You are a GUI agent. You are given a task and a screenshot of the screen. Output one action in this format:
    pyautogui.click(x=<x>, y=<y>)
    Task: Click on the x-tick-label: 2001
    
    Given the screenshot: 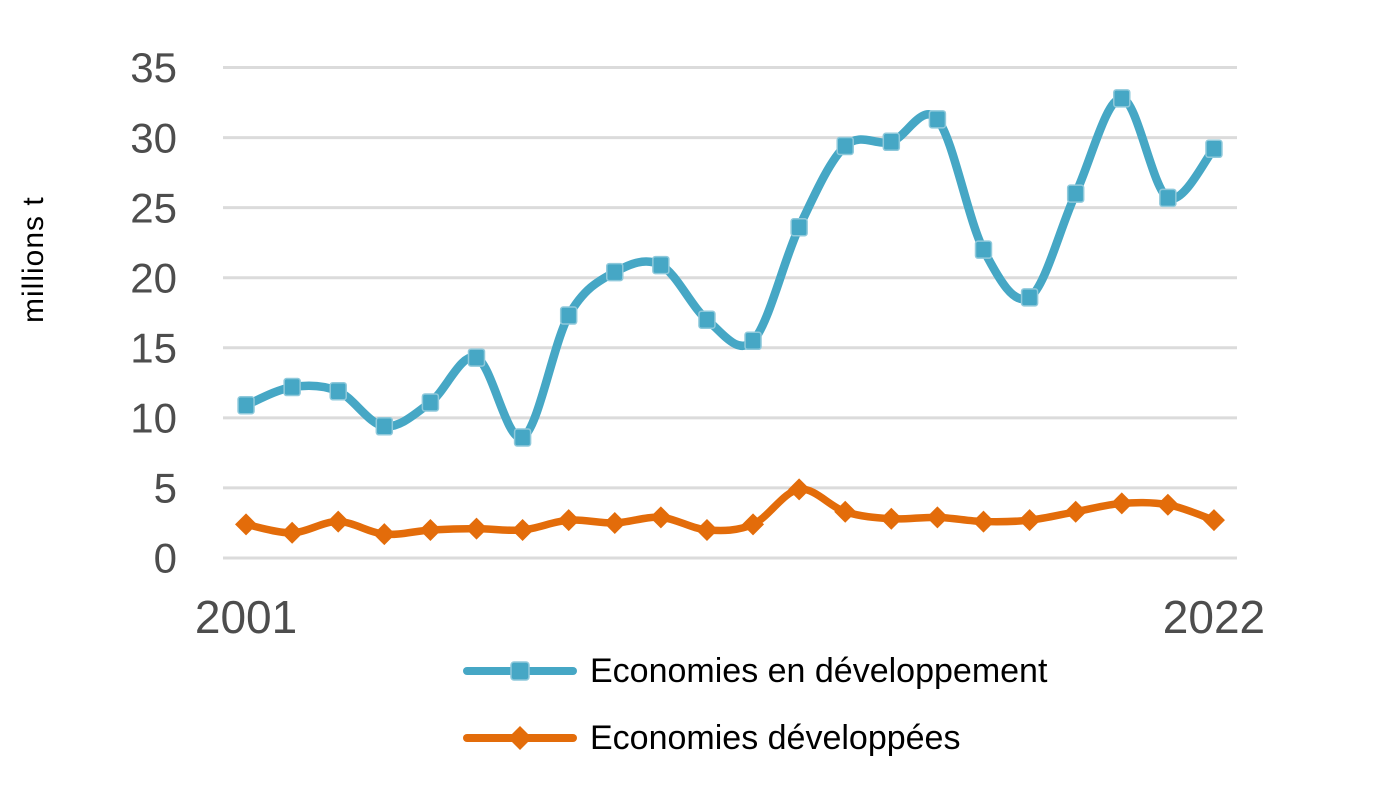 What is the action you would take?
    pyautogui.click(x=246, y=617)
    